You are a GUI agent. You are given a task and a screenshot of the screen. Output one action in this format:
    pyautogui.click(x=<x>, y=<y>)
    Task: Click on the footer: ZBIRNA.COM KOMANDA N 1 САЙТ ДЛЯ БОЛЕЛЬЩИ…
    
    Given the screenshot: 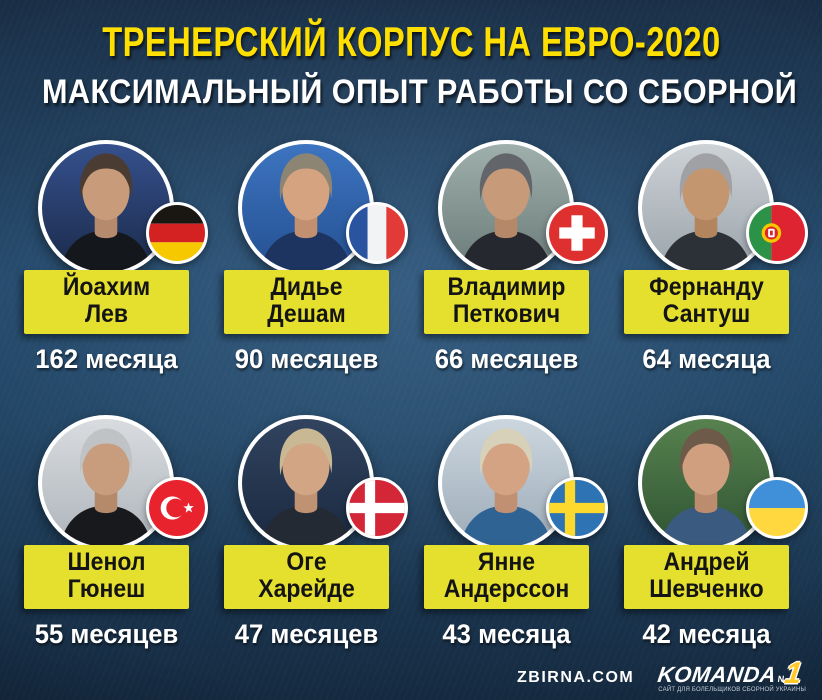 What is the action you would take?
    pyautogui.click(x=661, y=675)
    